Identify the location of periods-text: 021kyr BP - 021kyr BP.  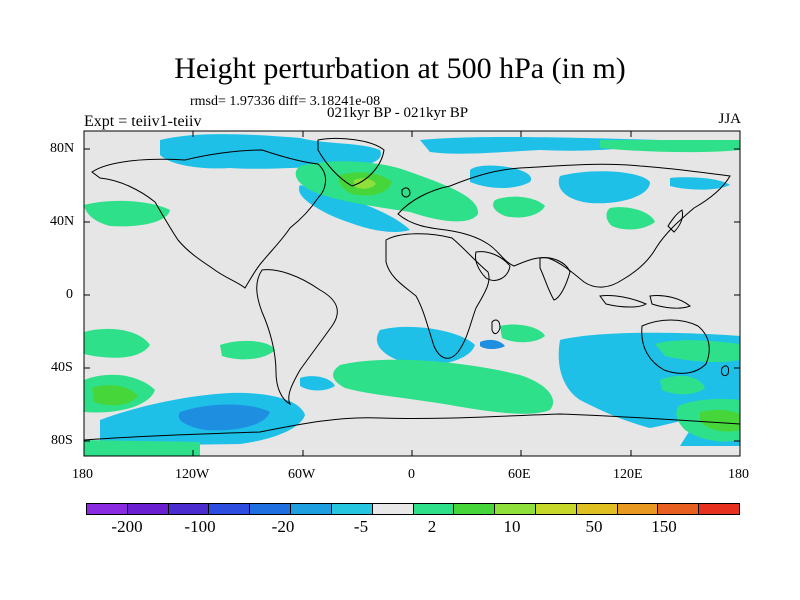
(398, 113).